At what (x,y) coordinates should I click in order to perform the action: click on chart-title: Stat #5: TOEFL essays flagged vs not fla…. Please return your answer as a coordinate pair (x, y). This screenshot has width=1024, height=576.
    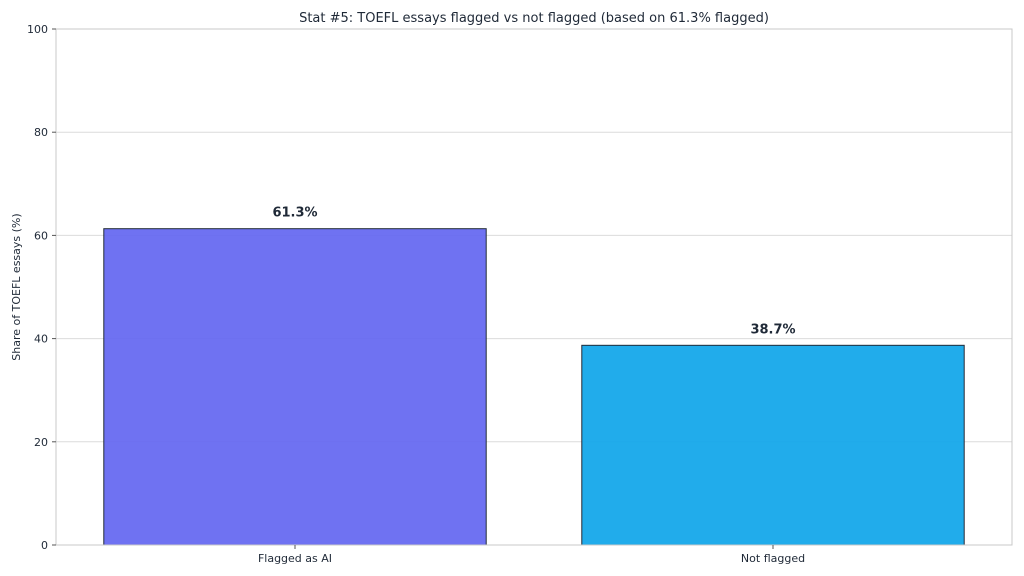
    Looking at the image, I should click on (534, 18).